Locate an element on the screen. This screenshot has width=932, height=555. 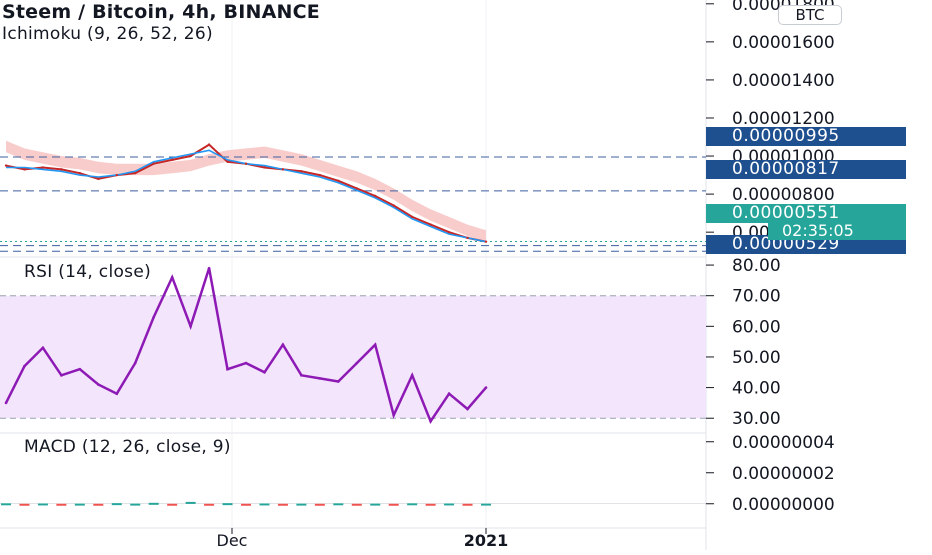
rsi-tick-label: 80.00 is located at coordinates (756, 266).